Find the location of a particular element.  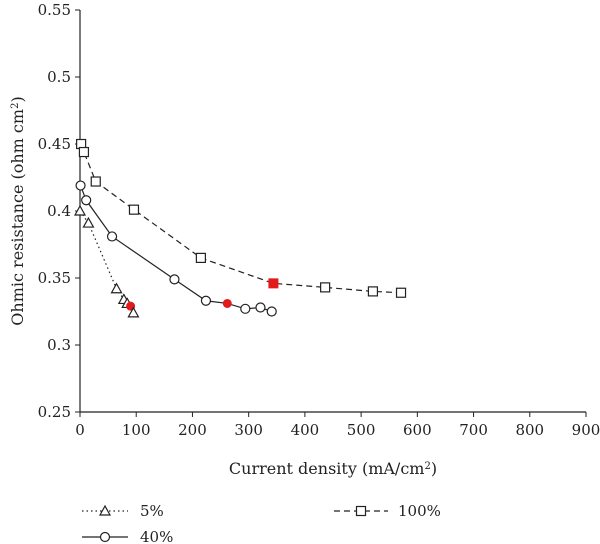

y-tick-label: 0.35 is located at coordinates (54, 278).